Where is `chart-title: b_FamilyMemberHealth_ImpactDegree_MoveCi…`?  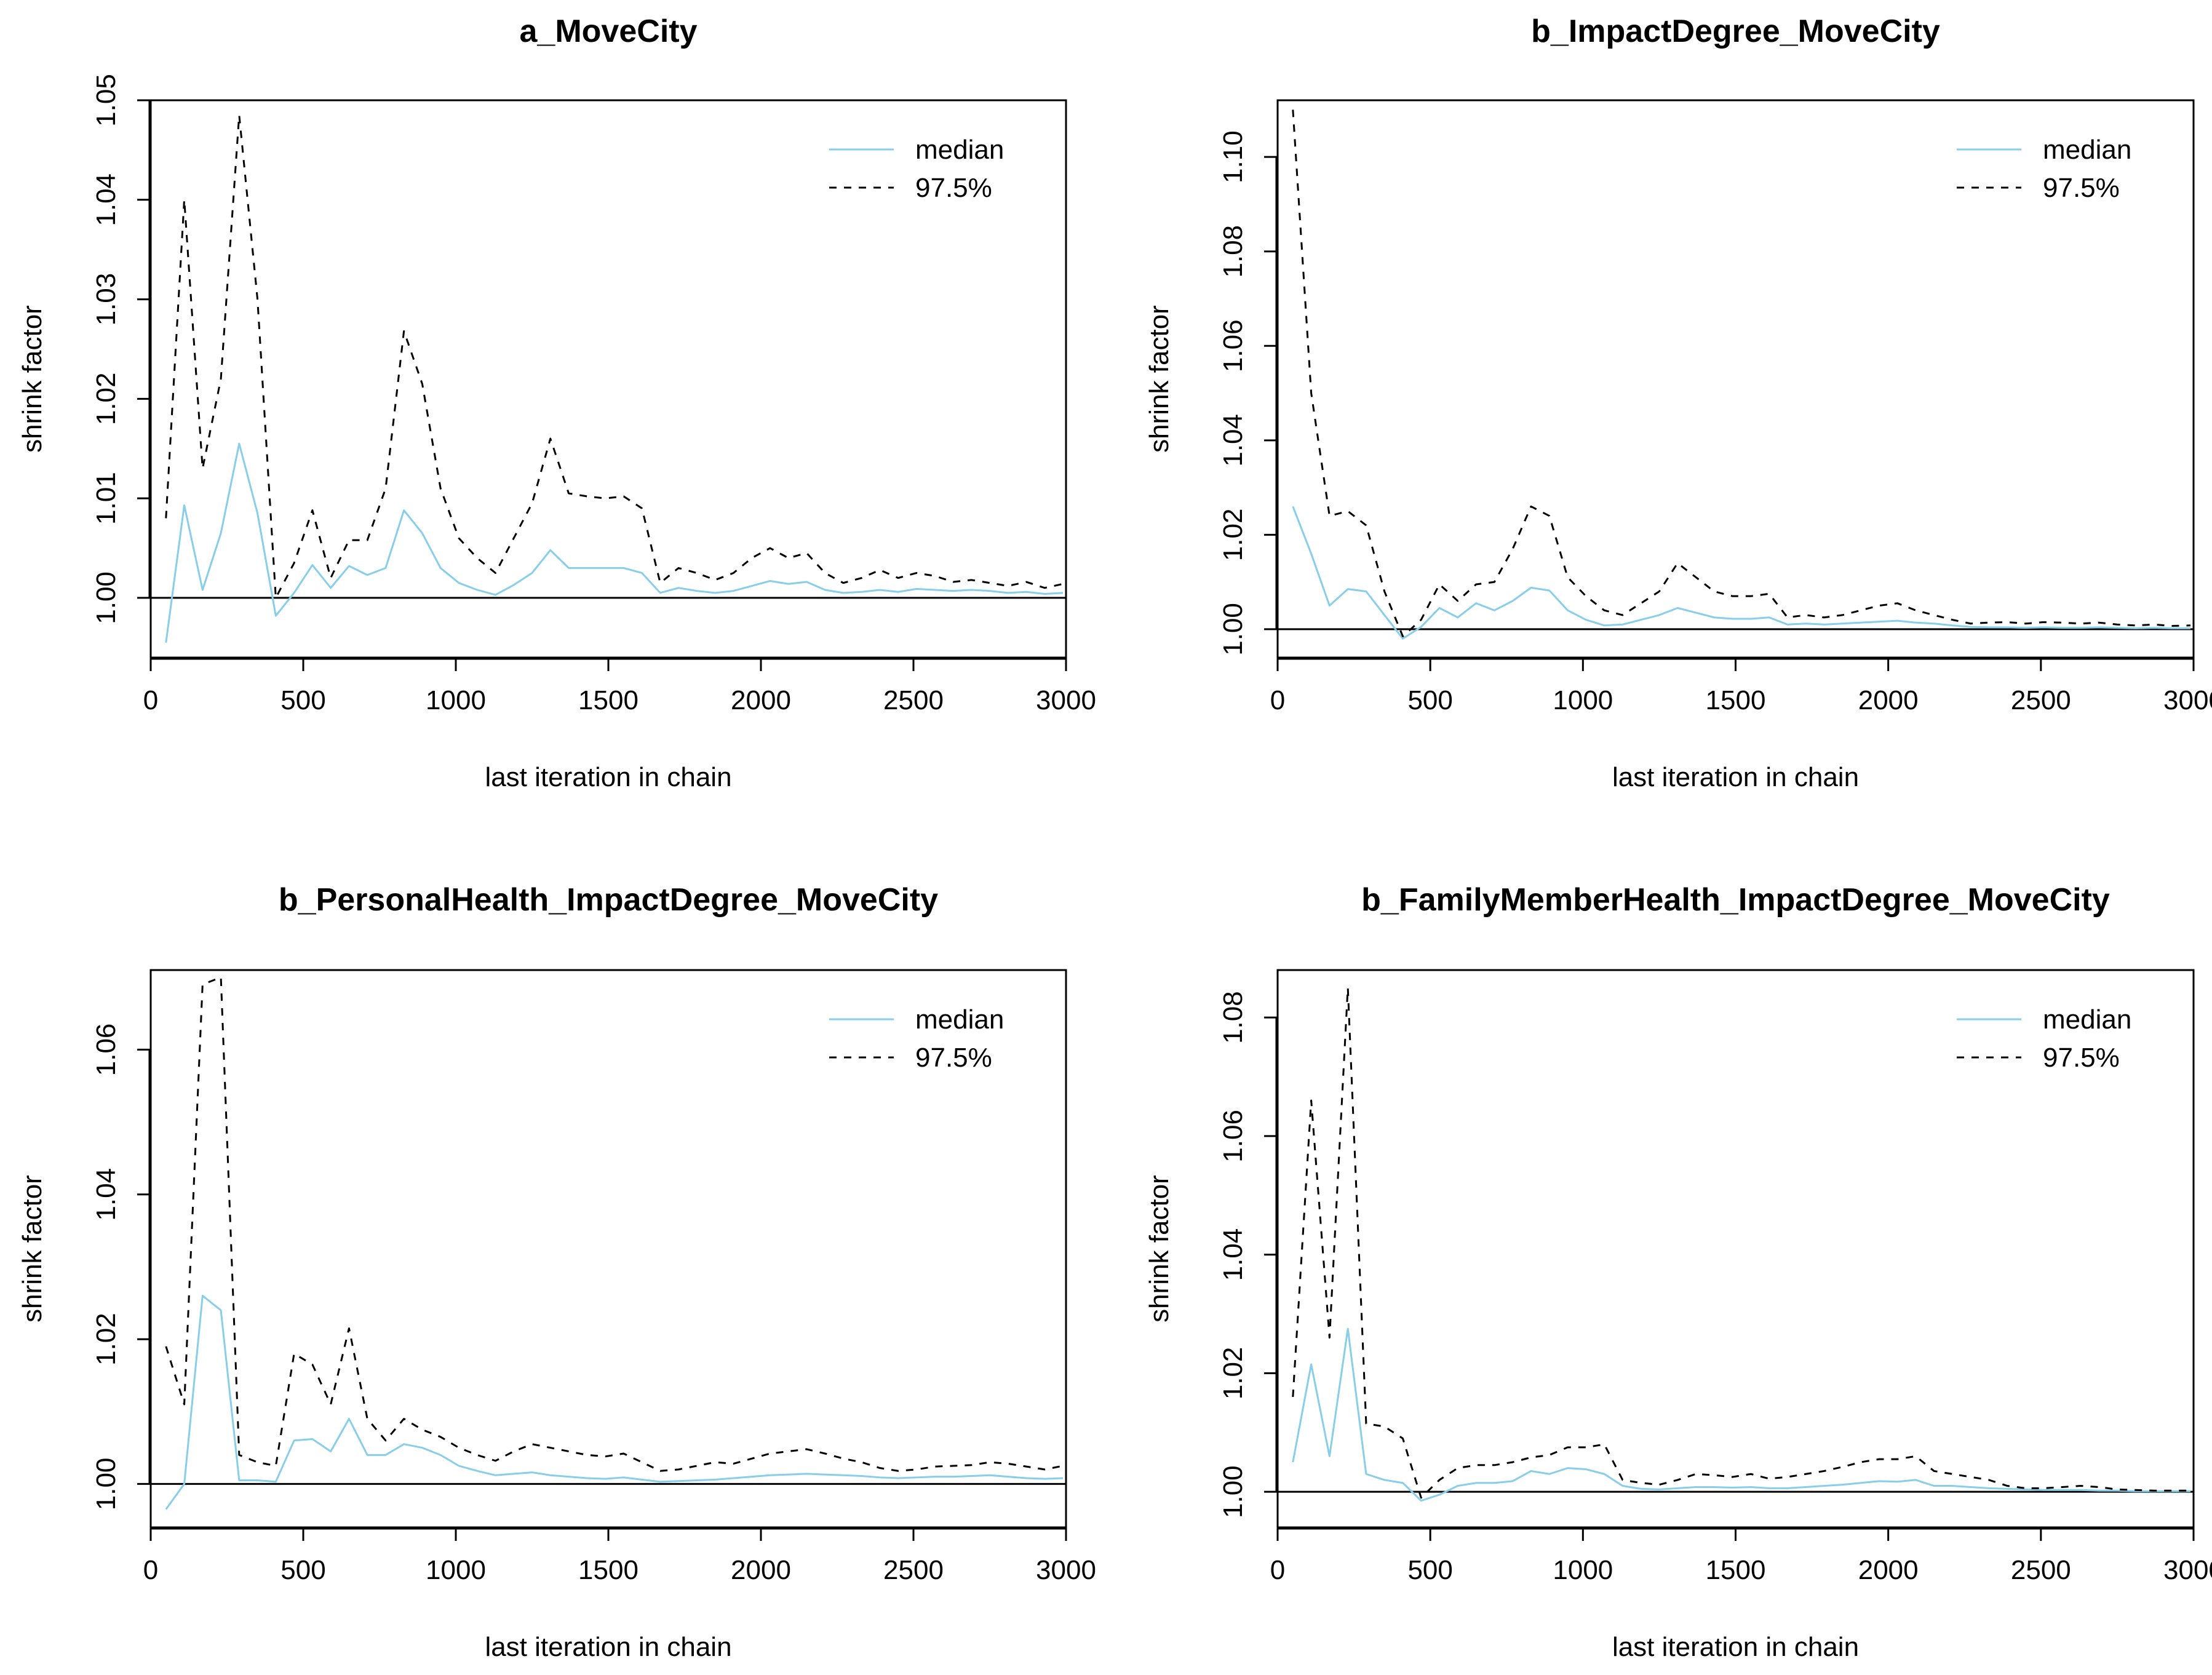 chart-title: b_FamilyMemberHealth_ImpactDegree_MoveCi… is located at coordinates (1736, 900).